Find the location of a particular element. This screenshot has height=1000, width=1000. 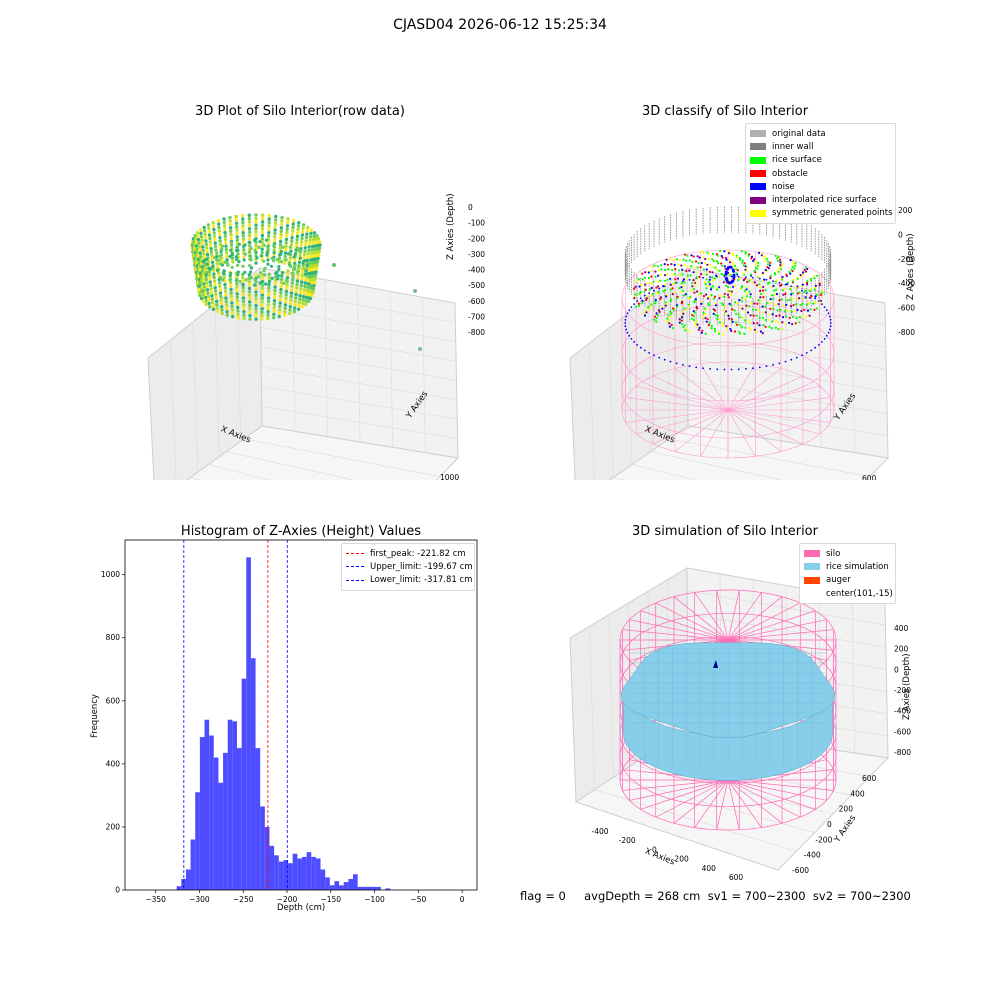

plot2-z-tick: -200 is located at coordinates (906, 259).